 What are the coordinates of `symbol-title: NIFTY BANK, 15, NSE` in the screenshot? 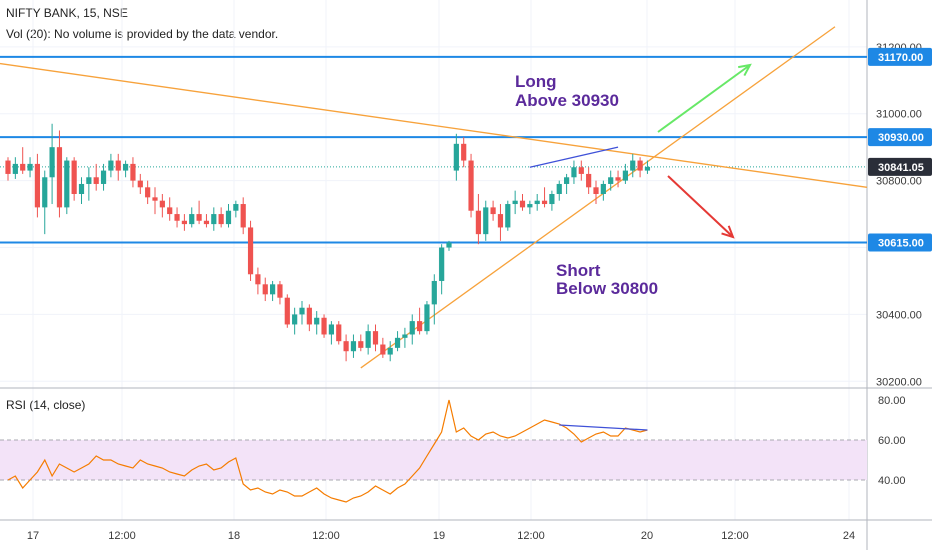 It's located at (67, 13).